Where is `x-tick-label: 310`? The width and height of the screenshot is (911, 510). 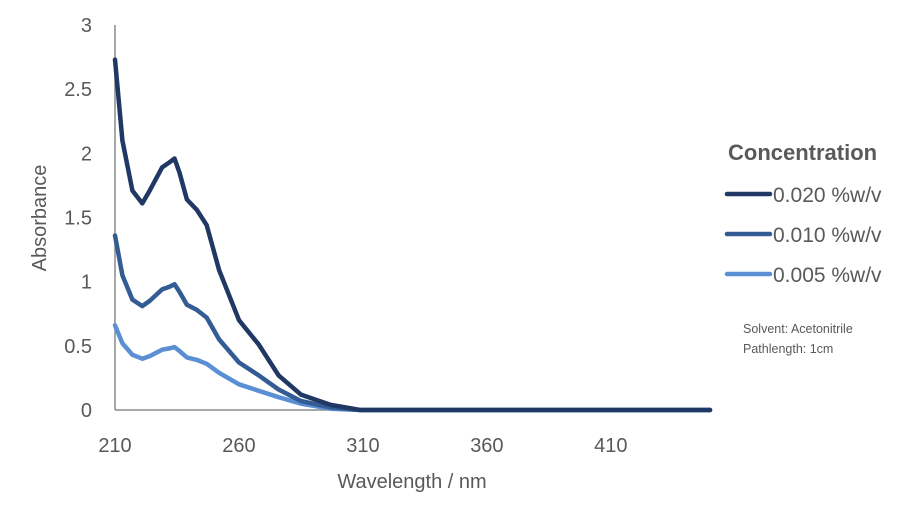 x-tick-label: 310 is located at coordinates (362, 446).